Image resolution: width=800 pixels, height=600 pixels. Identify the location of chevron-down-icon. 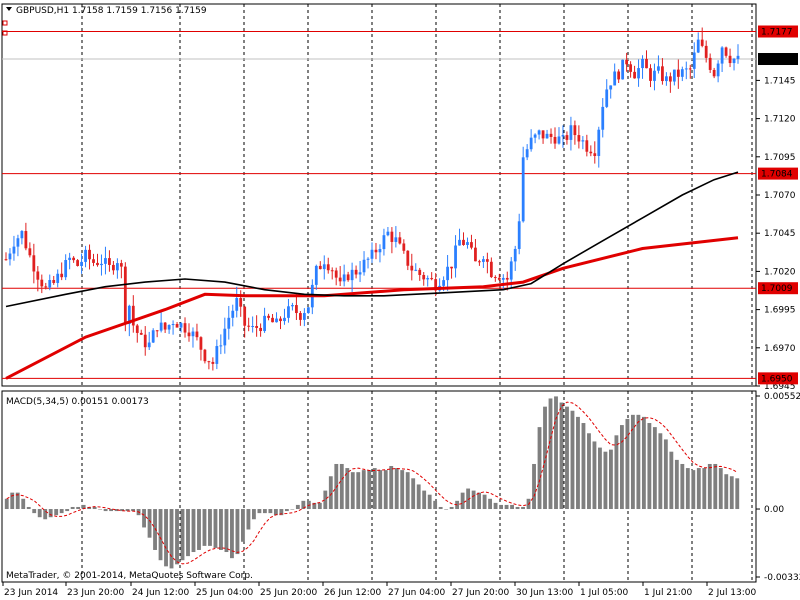
(9, 9).